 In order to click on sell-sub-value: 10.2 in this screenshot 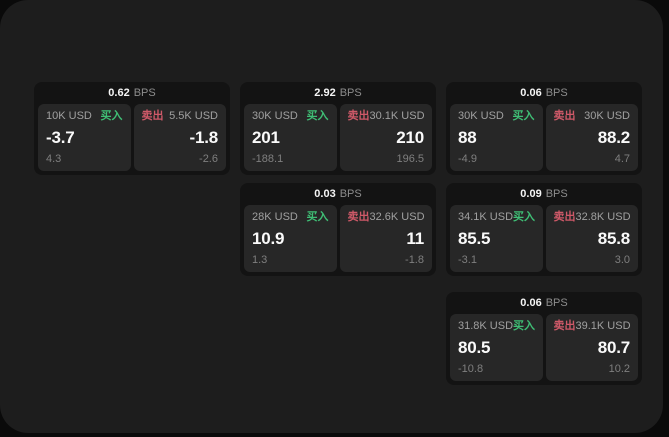, I will do `click(619, 369)`.